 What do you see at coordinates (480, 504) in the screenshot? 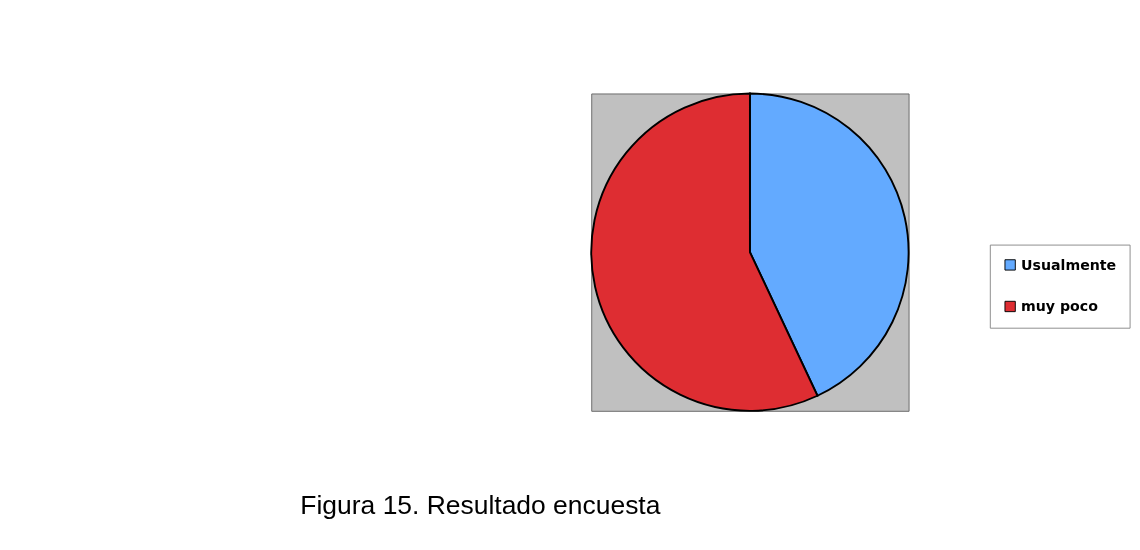
I see `text: Figura 15. Resultado encuesta` at bounding box center [480, 504].